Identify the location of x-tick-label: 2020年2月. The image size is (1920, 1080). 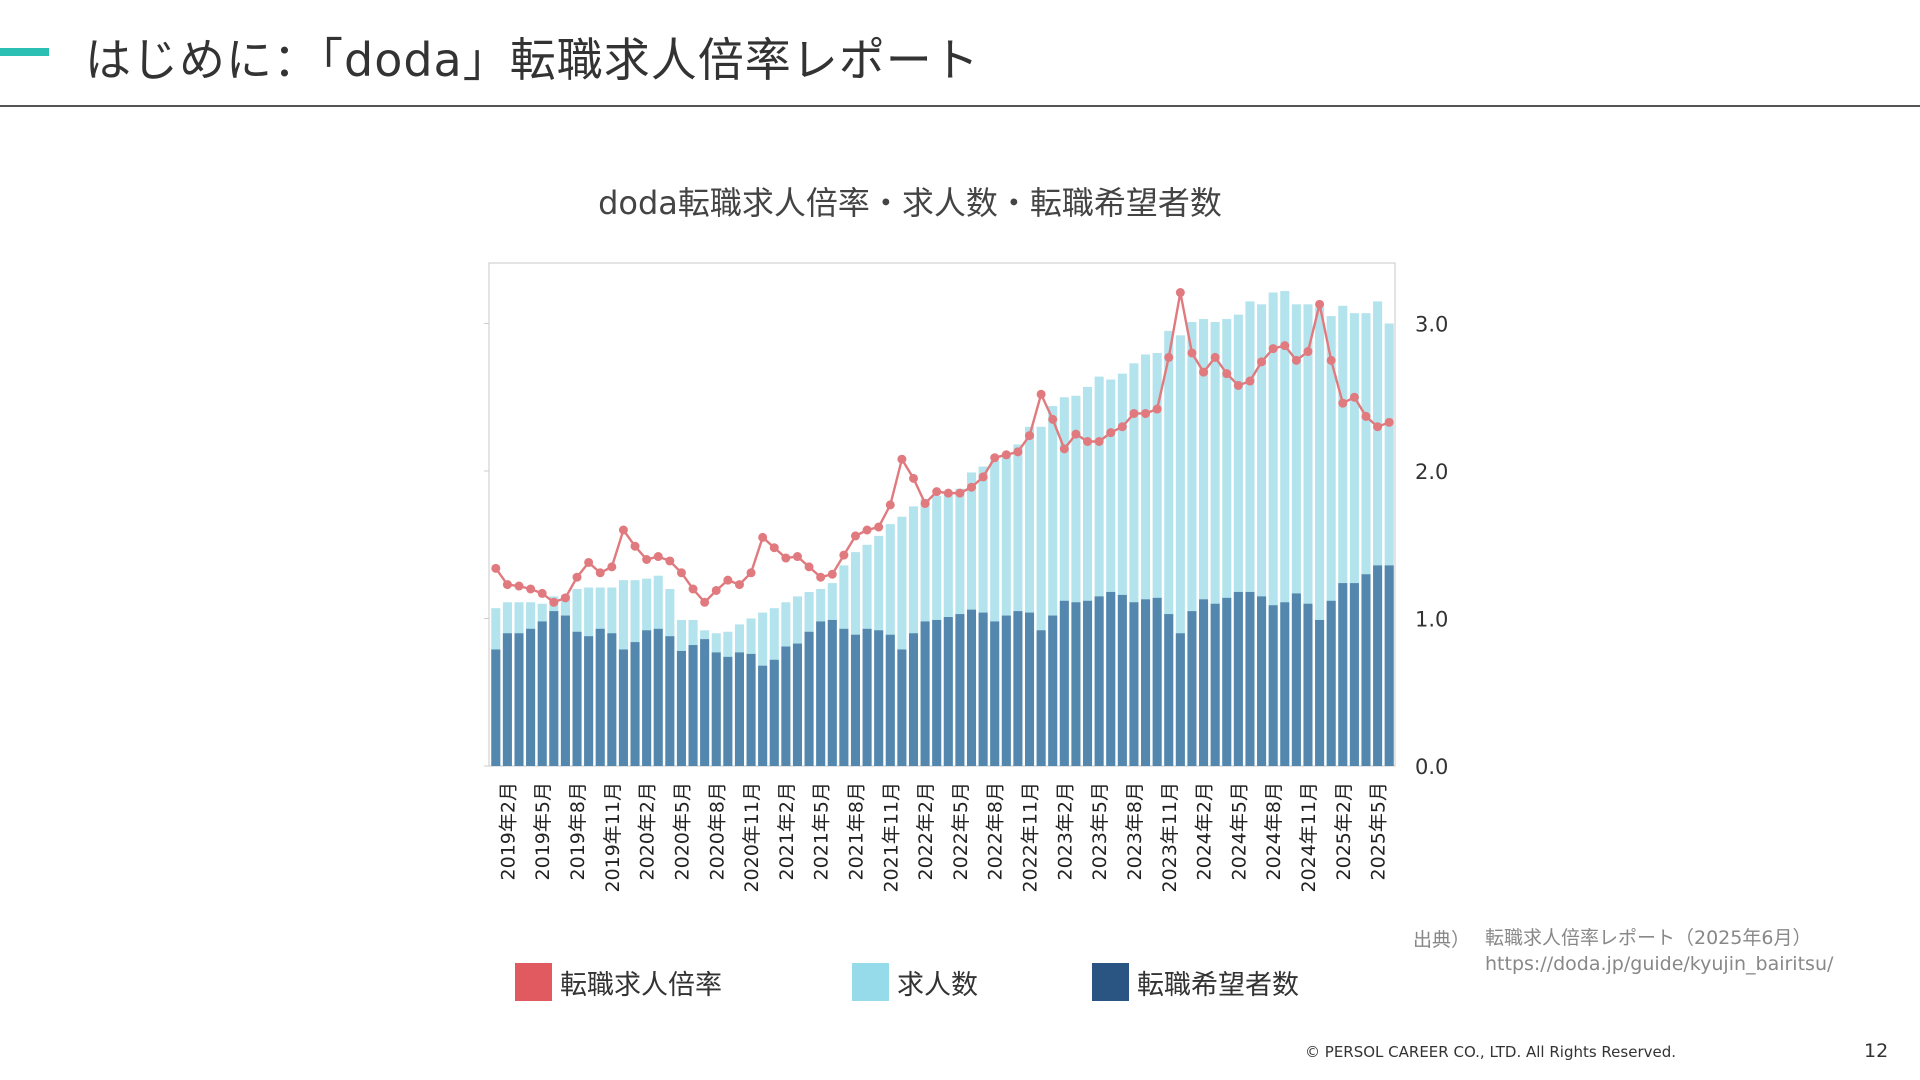
(648, 831).